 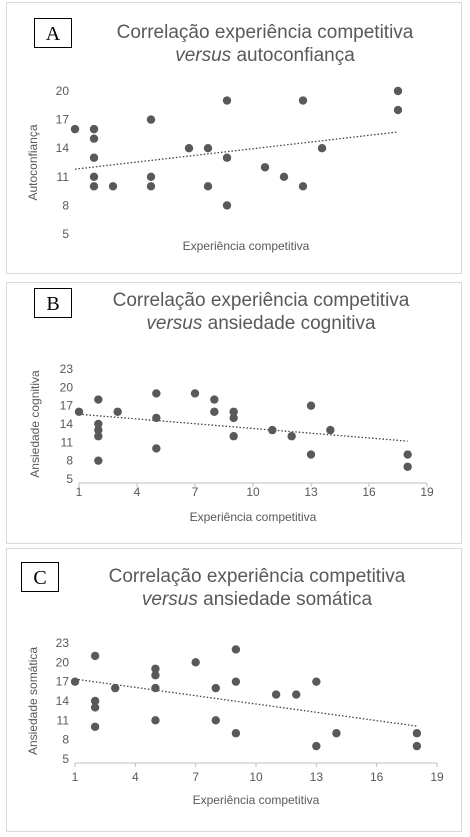 I want to click on chart-b-x-tick-label: 19, so click(x=427, y=492).